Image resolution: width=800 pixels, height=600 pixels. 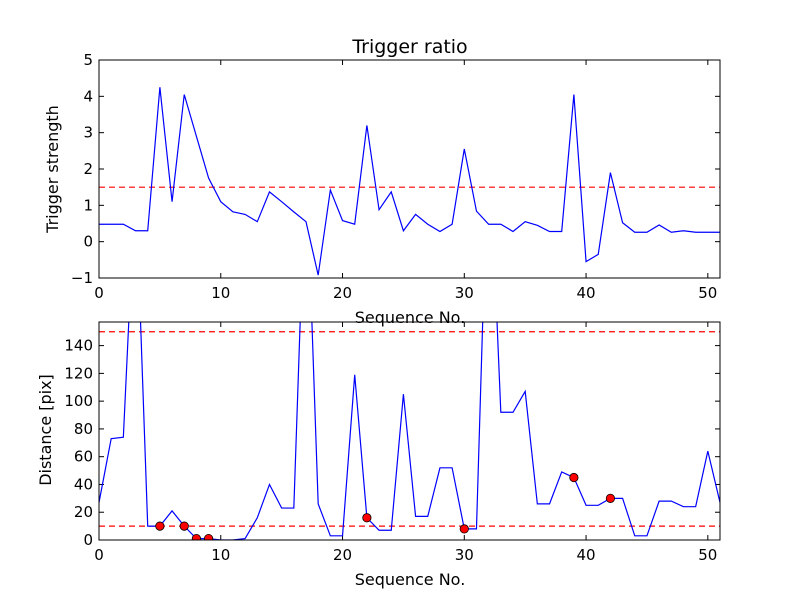 What do you see at coordinates (83, 429) in the screenshot?
I see `y-tick-label: 80` at bounding box center [83, 429].